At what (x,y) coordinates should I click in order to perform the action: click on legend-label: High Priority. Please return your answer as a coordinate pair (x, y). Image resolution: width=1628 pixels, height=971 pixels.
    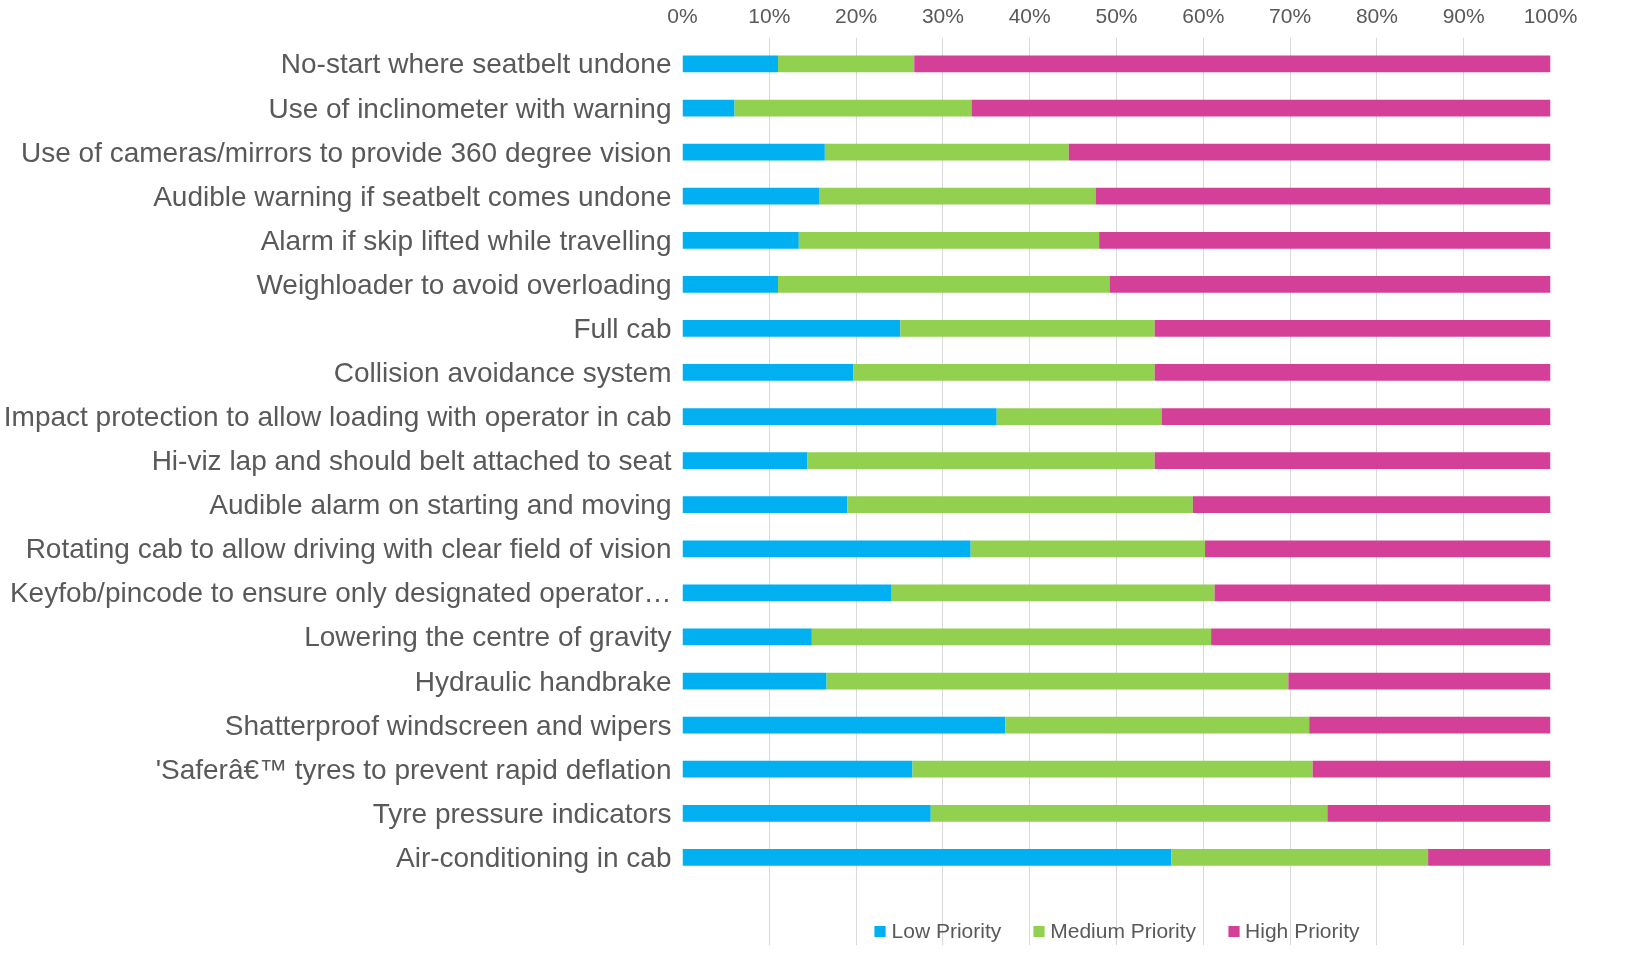
    Looking at the image, I should click on (1302, 931).